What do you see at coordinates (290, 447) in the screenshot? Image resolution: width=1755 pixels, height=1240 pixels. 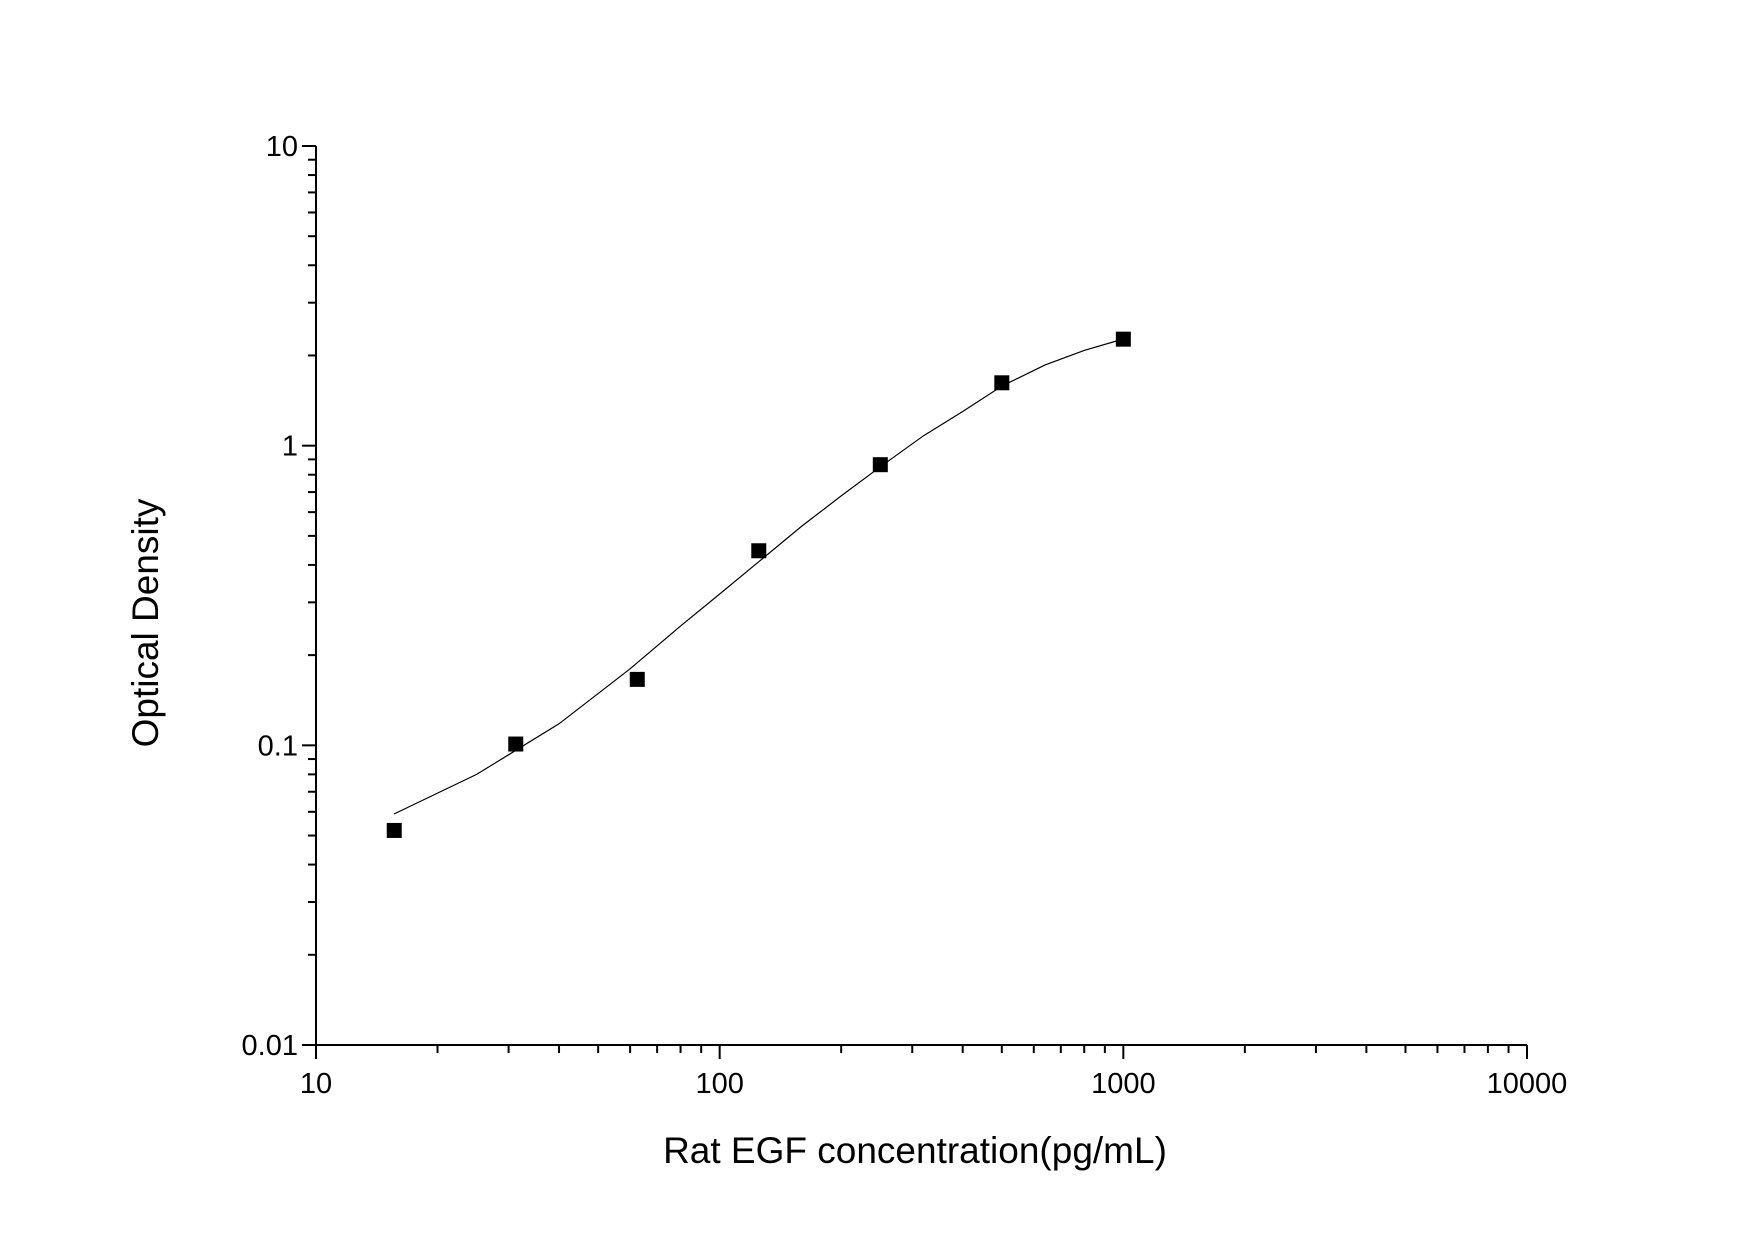 I see `y-tick-label: 1` at bounding box center [290, 447].